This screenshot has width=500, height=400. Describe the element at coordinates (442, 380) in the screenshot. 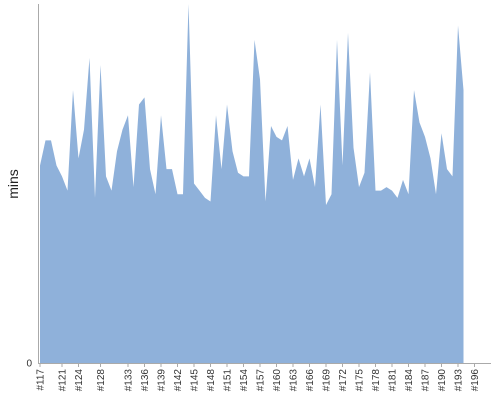

I see `x-tick-label: #190` at that location.